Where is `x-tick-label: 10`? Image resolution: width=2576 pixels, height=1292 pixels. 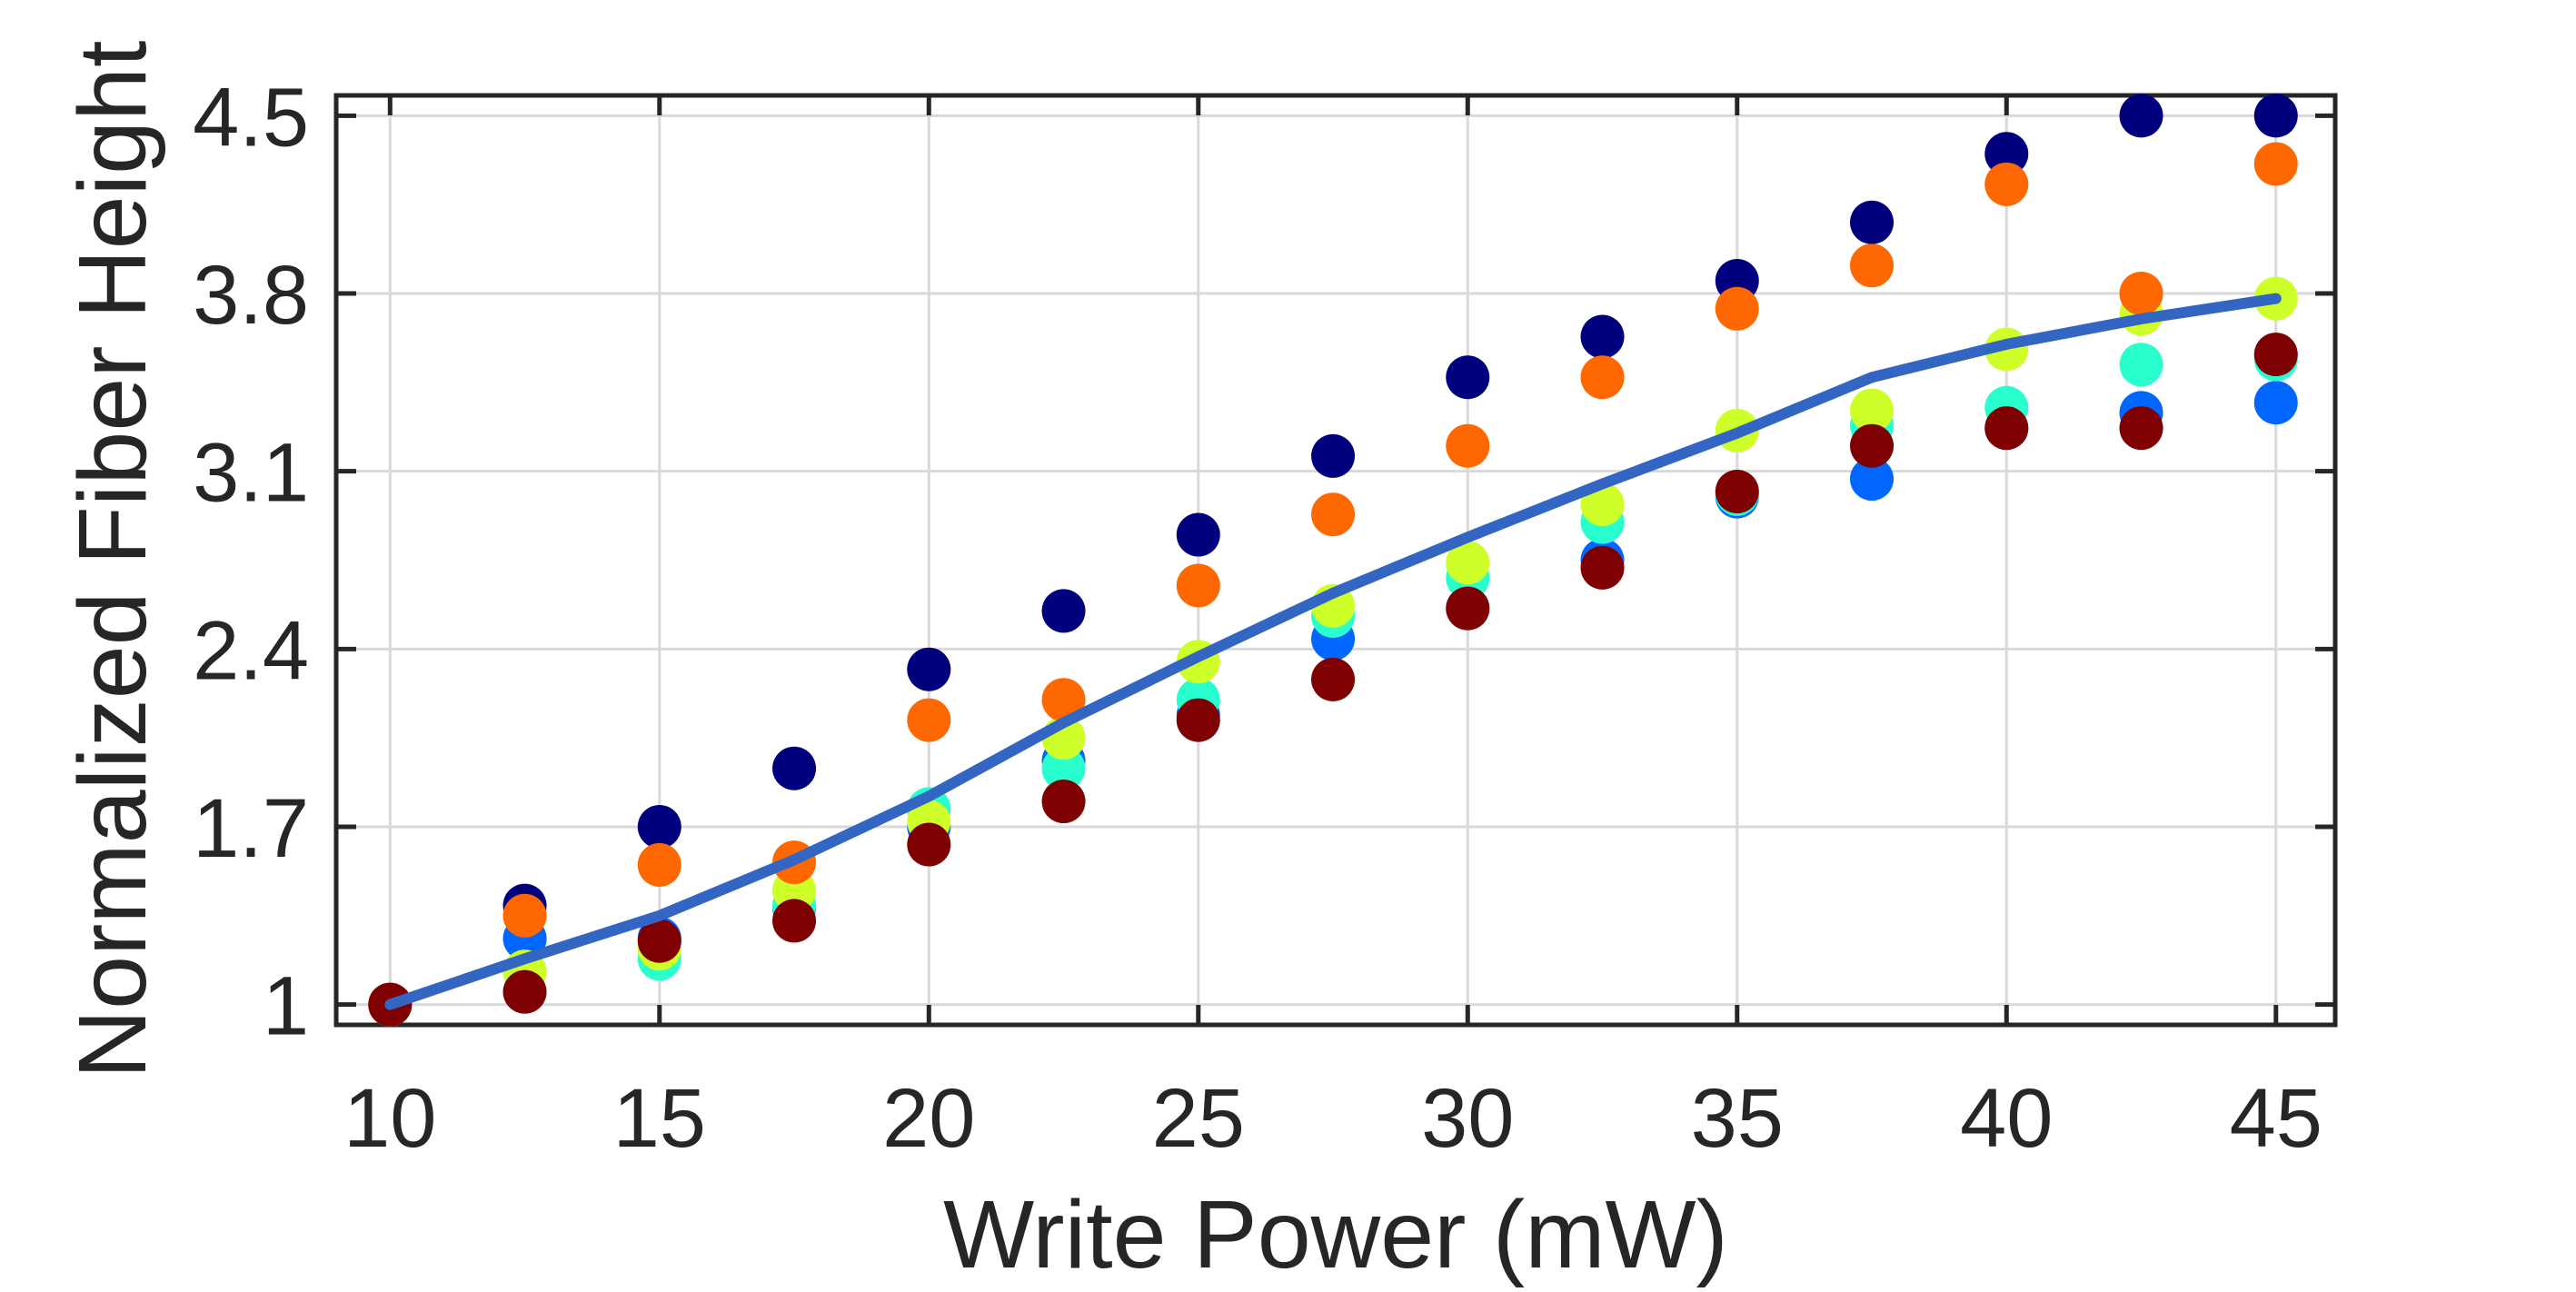
x-tick-label: 10 is located at coordinates (390, 1118).